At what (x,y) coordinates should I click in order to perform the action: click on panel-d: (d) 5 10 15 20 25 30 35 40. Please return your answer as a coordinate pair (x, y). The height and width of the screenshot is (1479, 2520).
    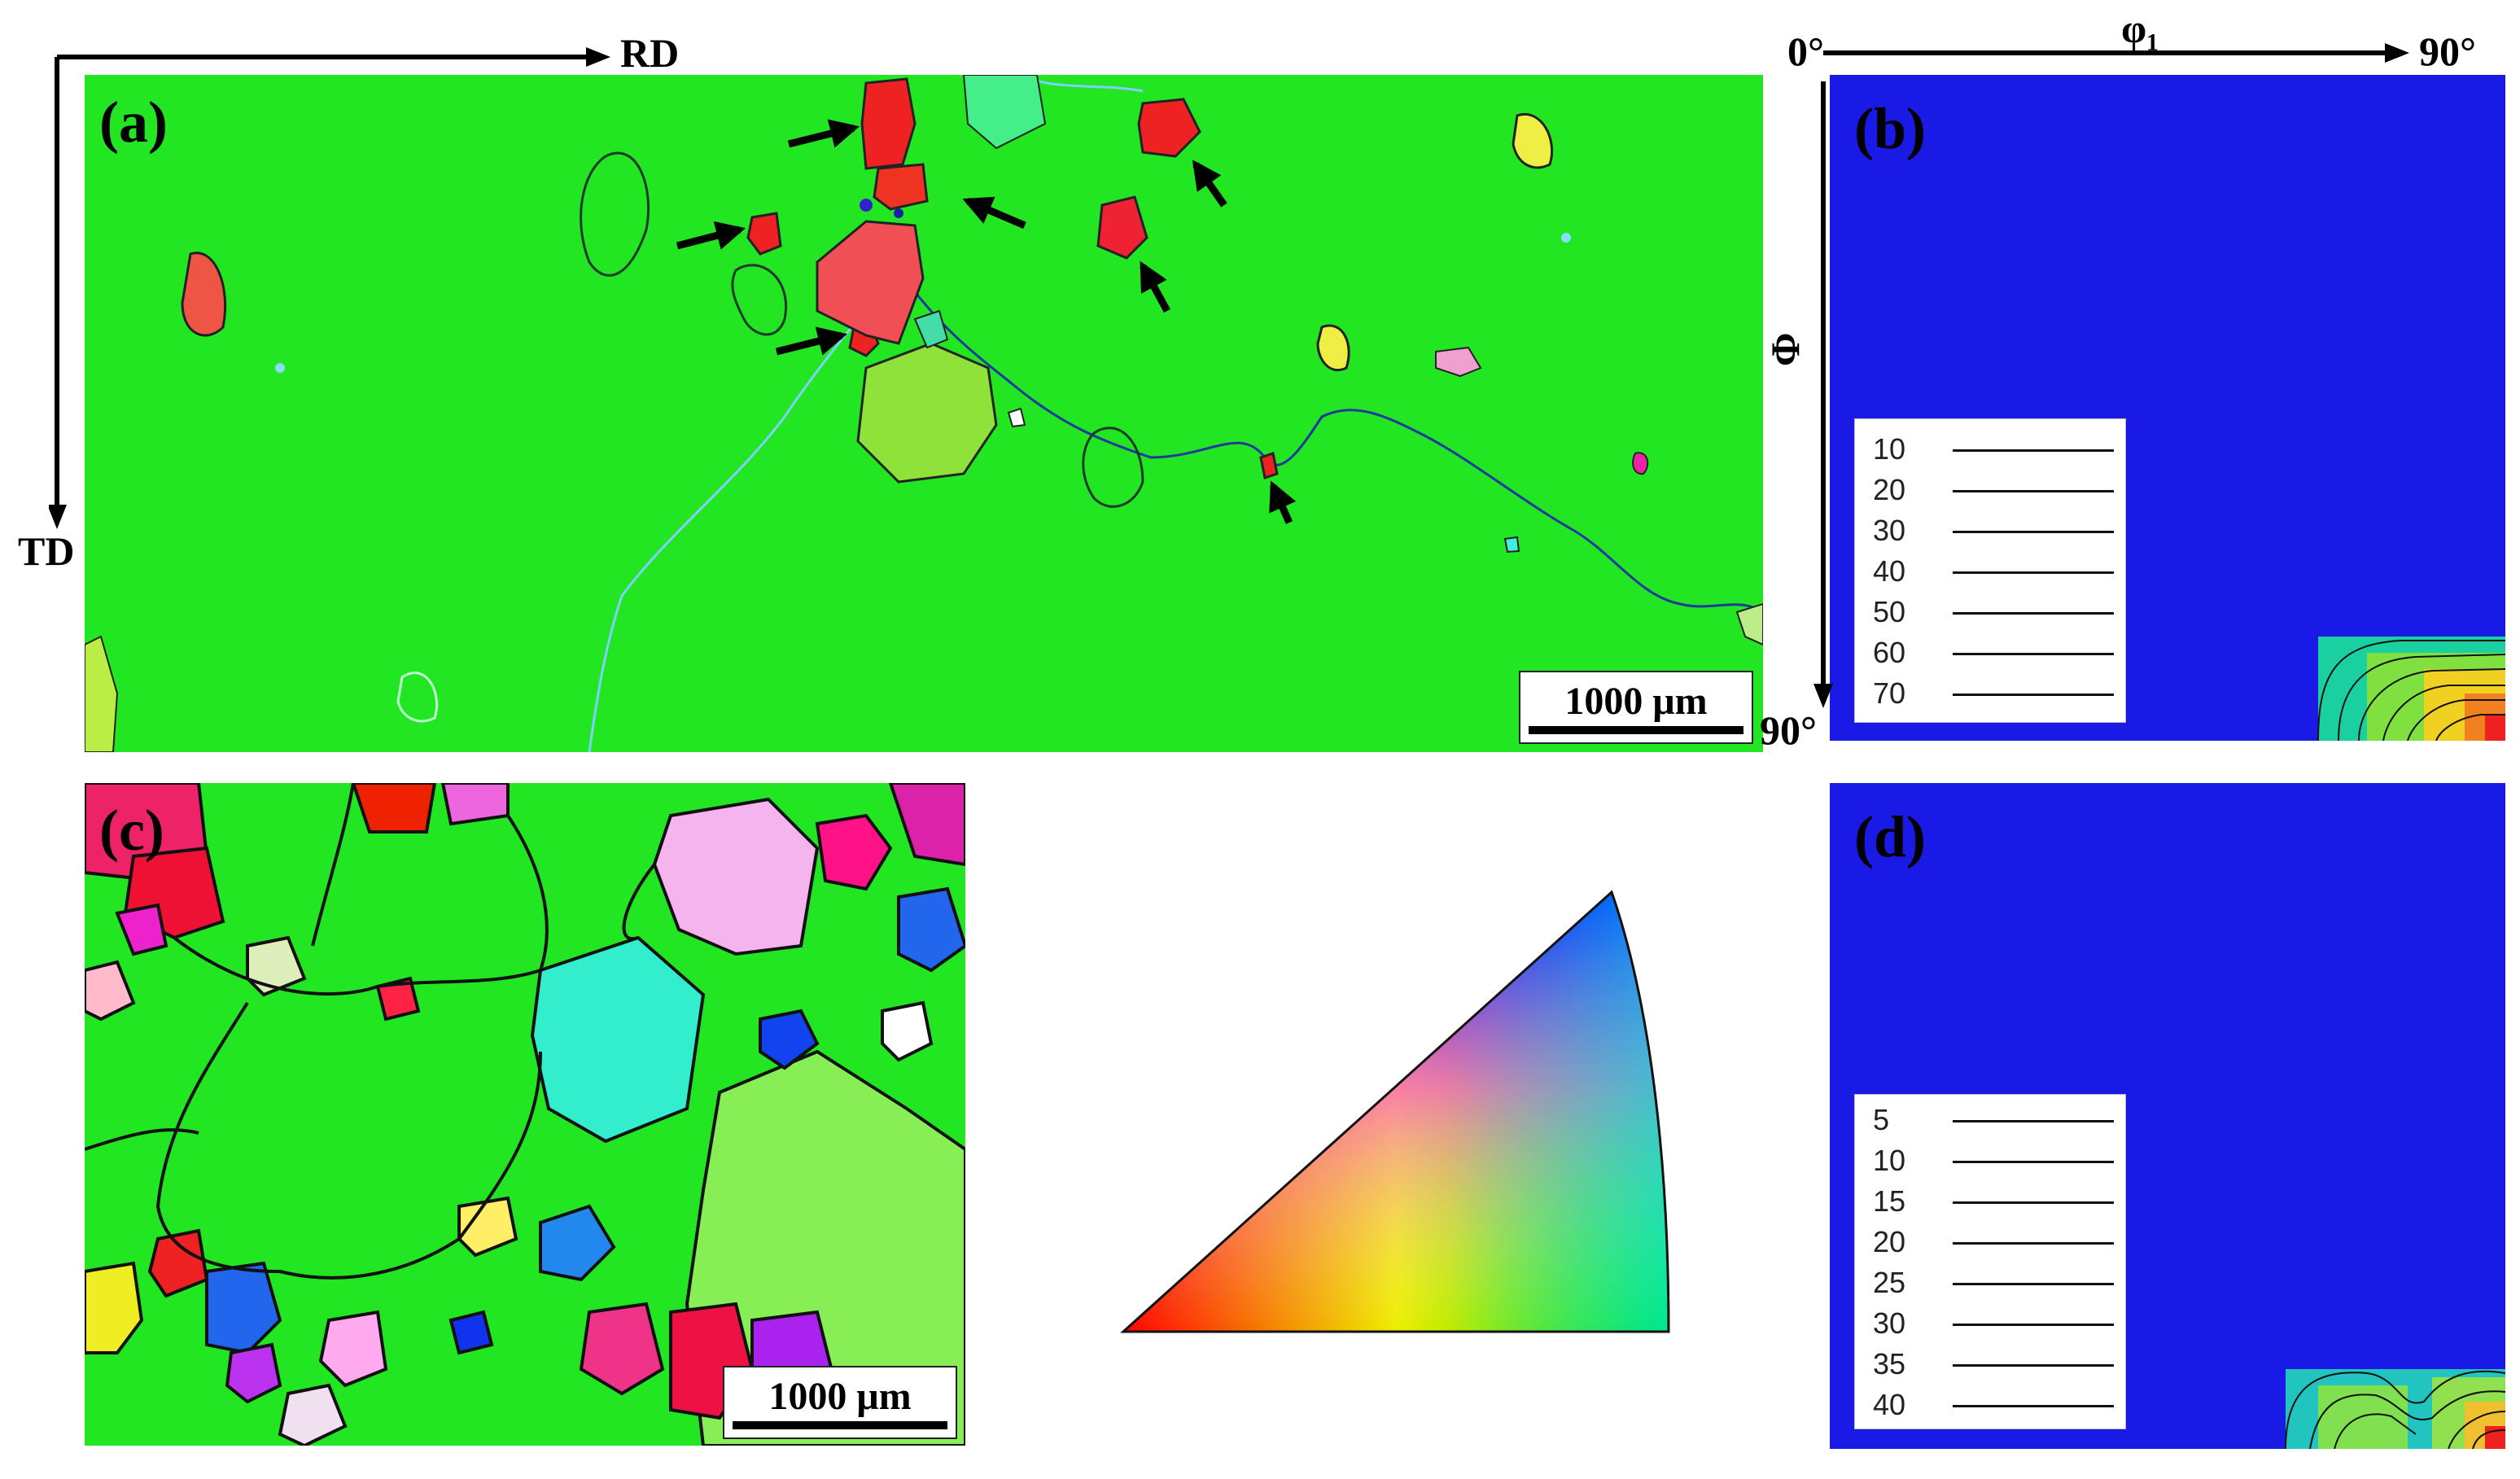
    Looking at the image, I should click on (2167, 1116).